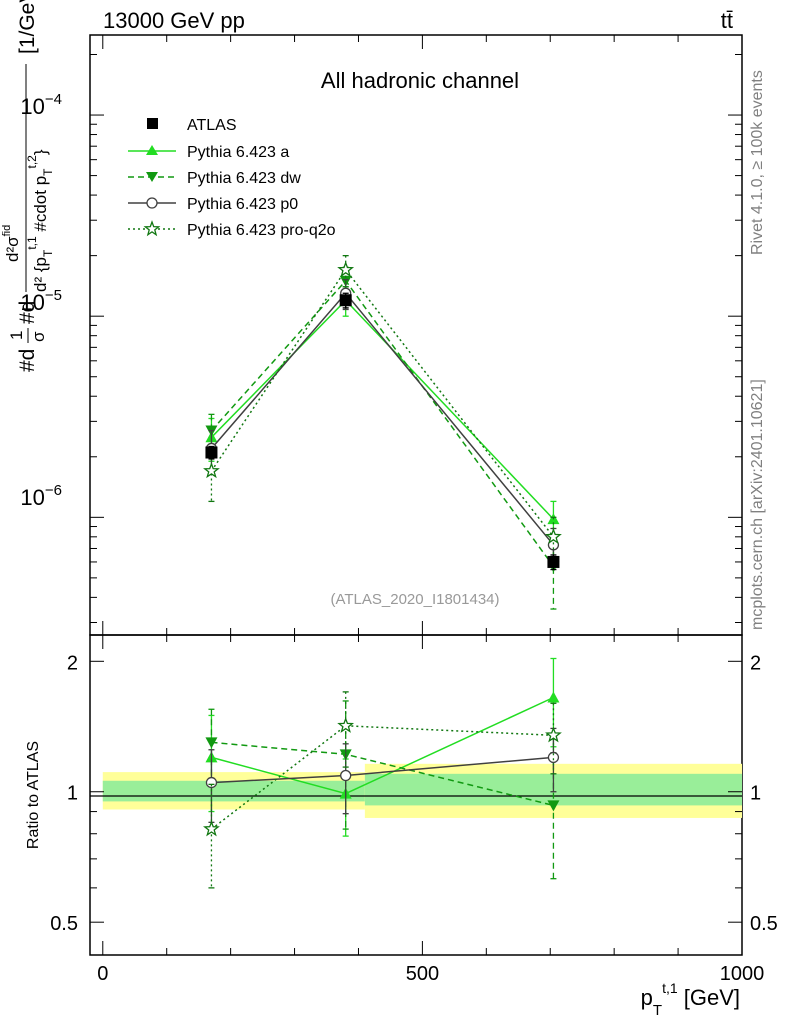  I want to click on x-tick-label: 500, so click(422, 974).